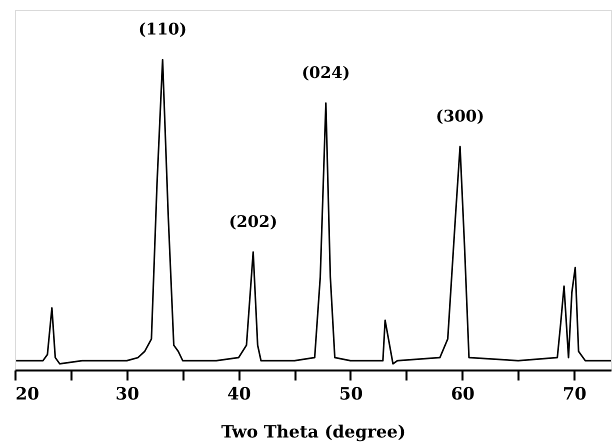  Describe the element at coordinates (239, 394) in the screenshot. I see `x-tick-label: 40` at that location.